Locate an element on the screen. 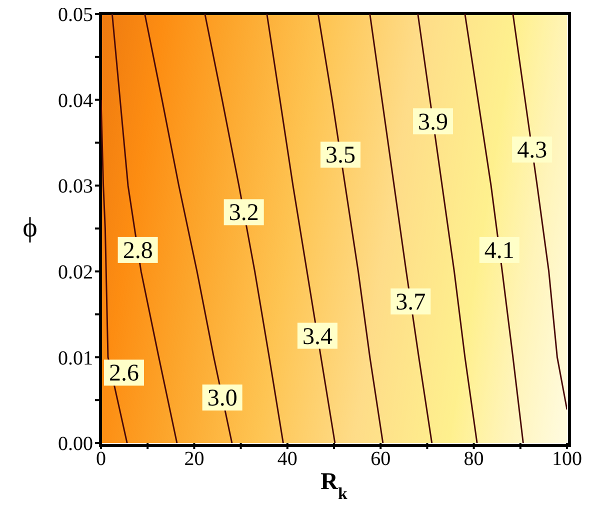 The image size is (595, 509). series-label: 3.4 is located at coordinates (317, 337).